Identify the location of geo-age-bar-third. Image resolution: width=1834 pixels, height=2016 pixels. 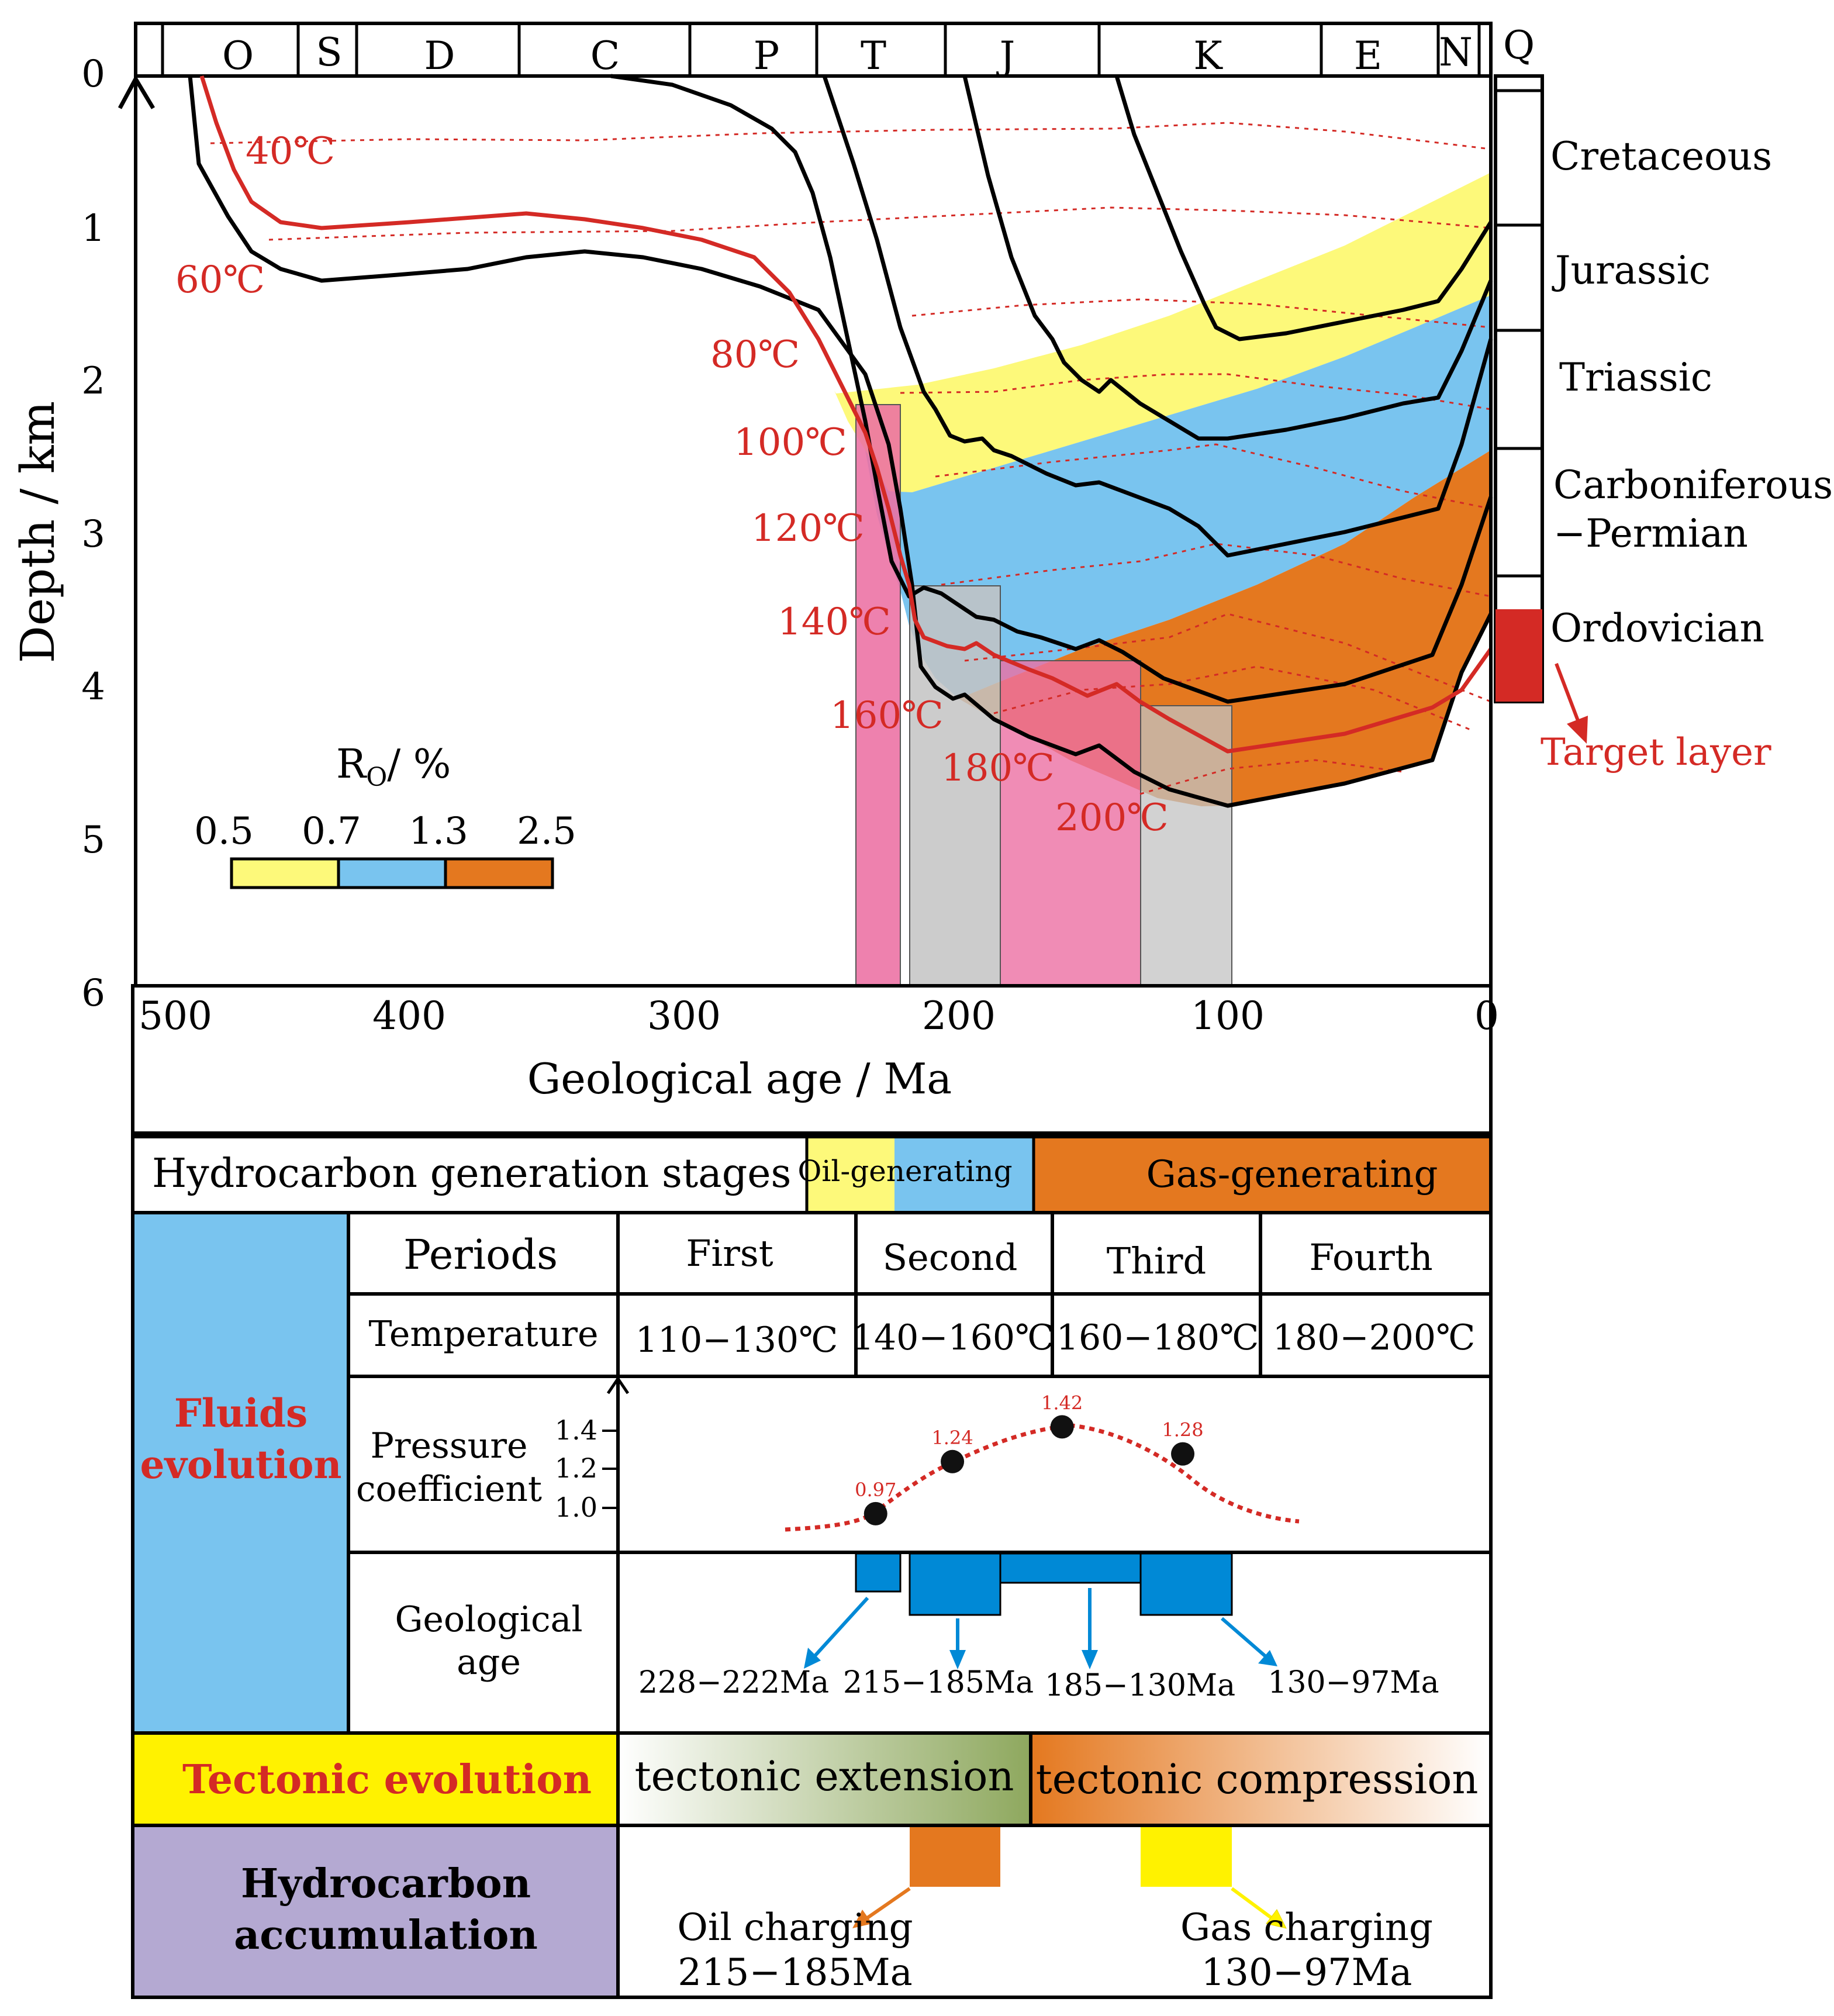
(1070, 1568).